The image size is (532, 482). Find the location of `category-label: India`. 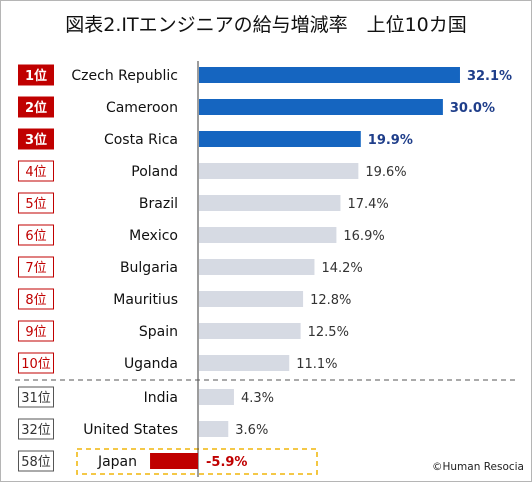

category-label: India is located at coordinates (161, 398).